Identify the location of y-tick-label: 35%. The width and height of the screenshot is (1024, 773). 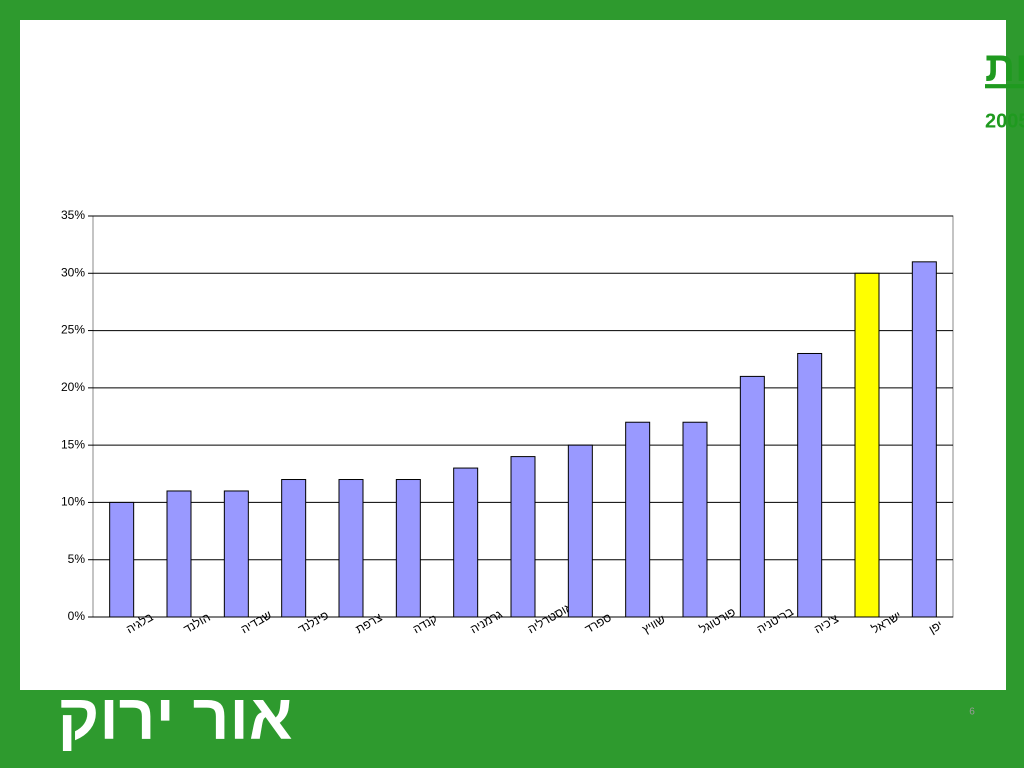
(73, 215).